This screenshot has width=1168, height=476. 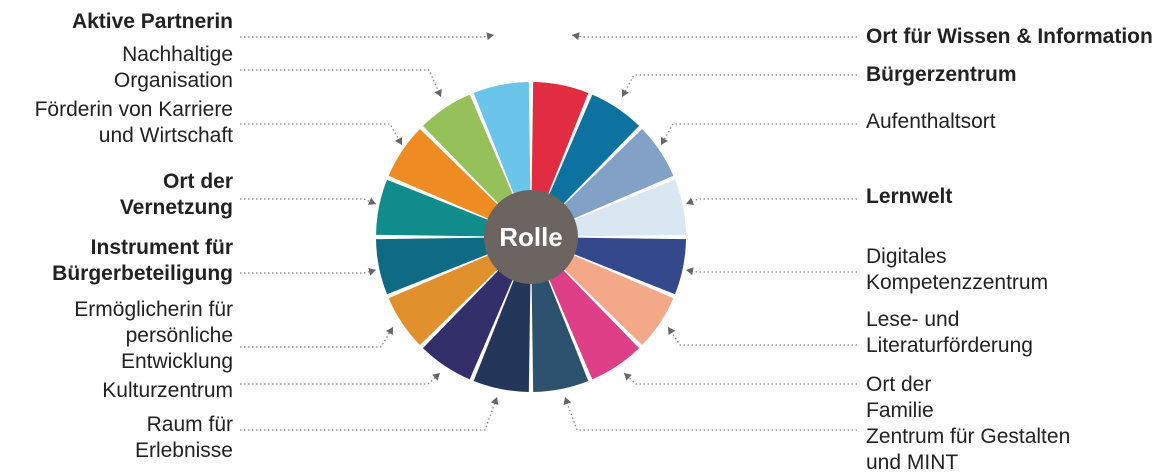 I want to click on arrowhead-ermoglicherin, so click(x=389, y=331).